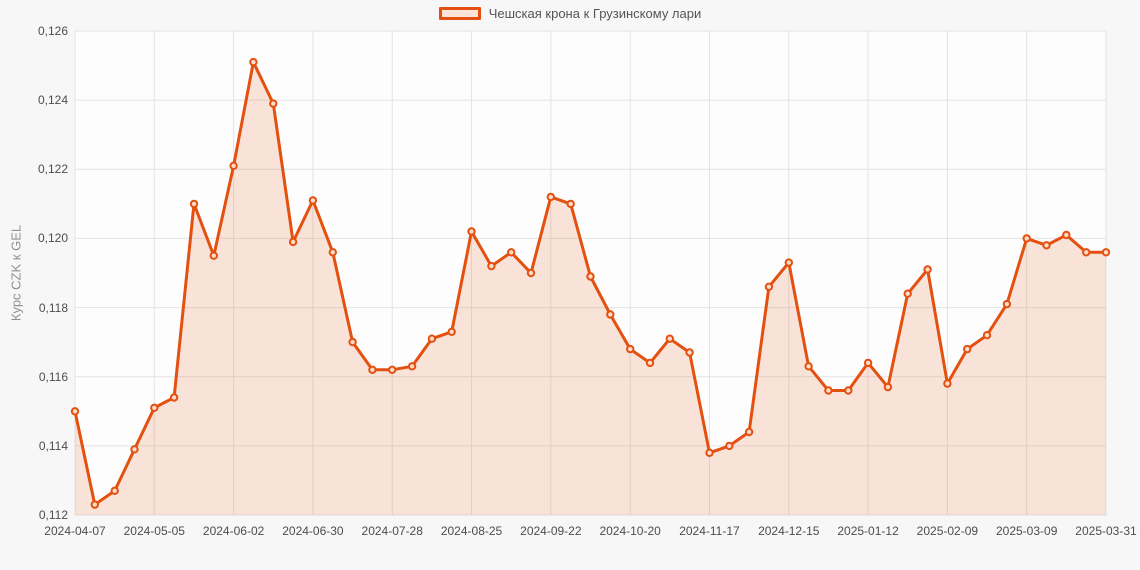 This screenshot has height=570, width=1140. What do you see at coordinates (947, 531) in the screenshot?
I see `x-tick-label: 2025-02-09` at bounding box center [947, 531].